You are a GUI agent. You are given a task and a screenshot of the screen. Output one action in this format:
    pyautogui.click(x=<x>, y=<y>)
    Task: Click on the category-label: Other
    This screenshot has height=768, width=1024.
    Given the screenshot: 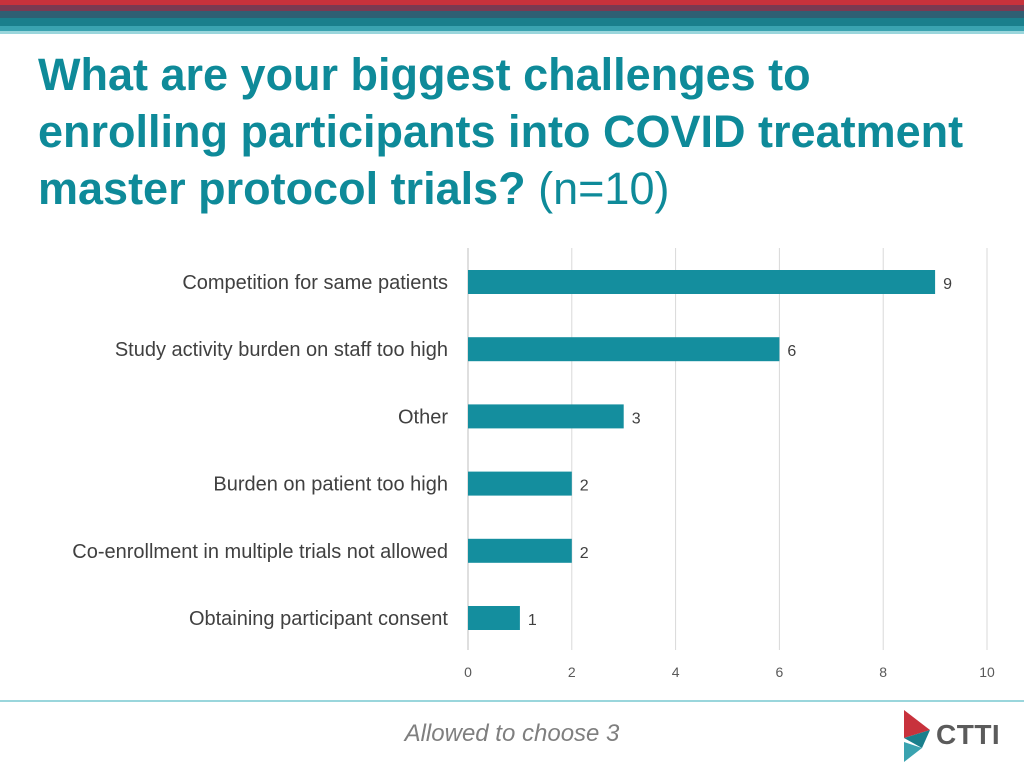 What is the action you would take?
    pyautogui.click(x=423, y=417)
    